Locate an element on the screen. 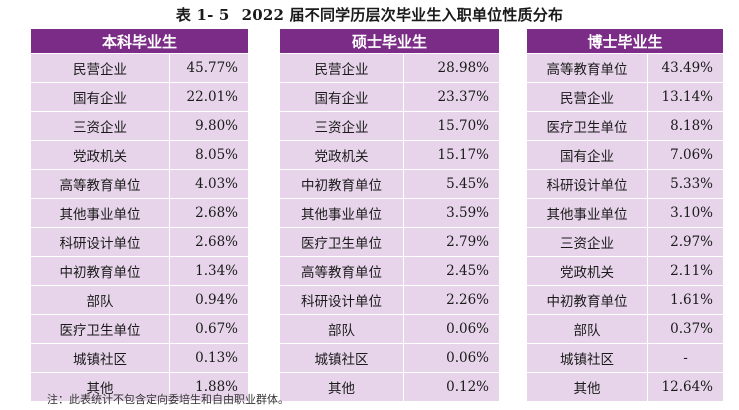 The image size is (739, 410). table-caption: 表 1- 5 2022 届不同学历层次毕业生入职单位性质分布 is located at coordinates (369, 14).